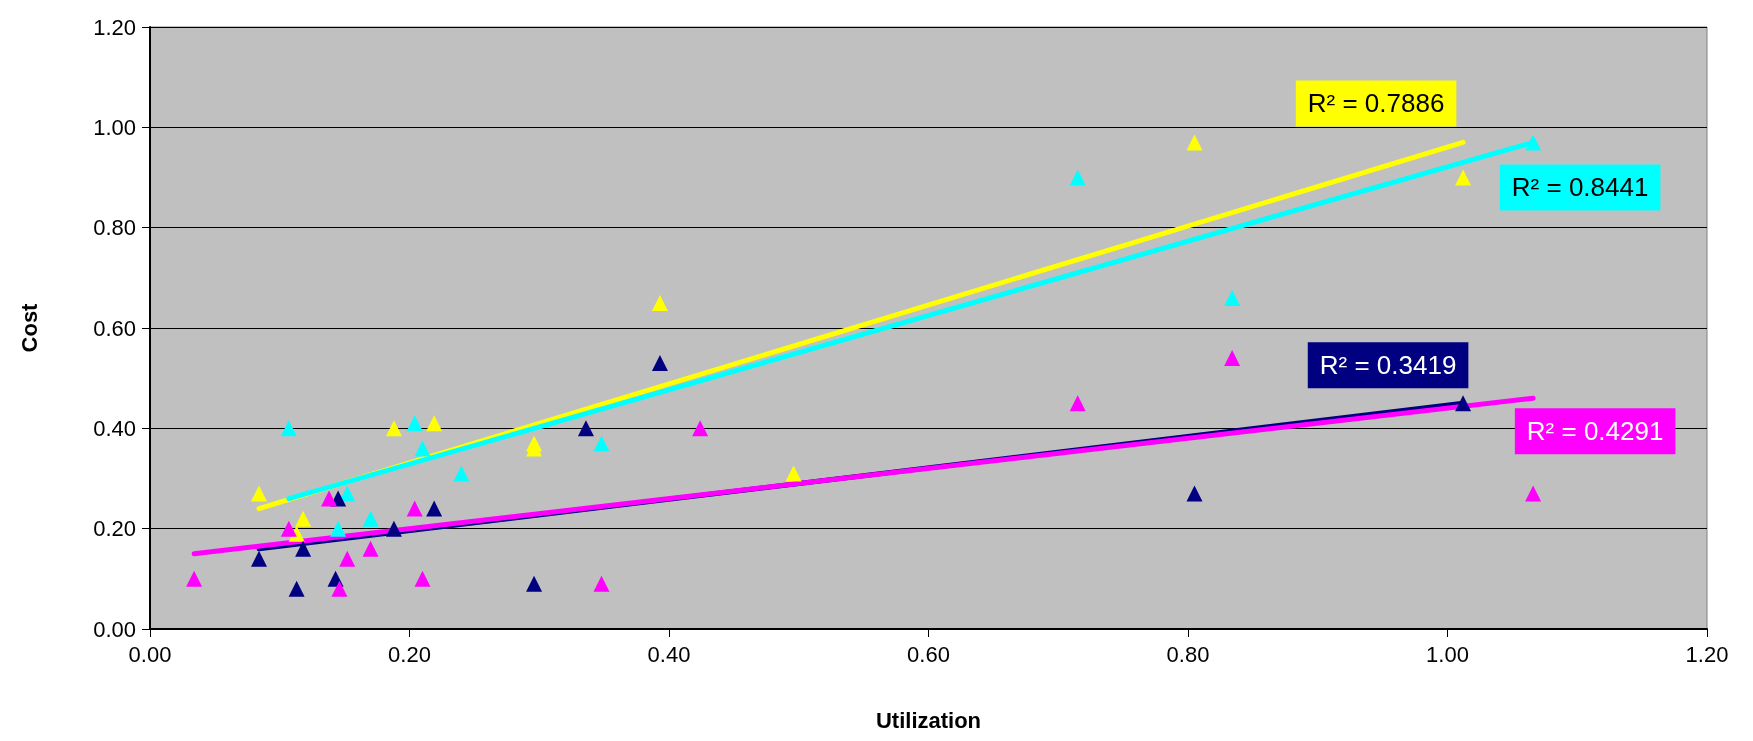 The image size is (1753, 741). I want to click on y-tick-label: 0.80, so click(114, 228).